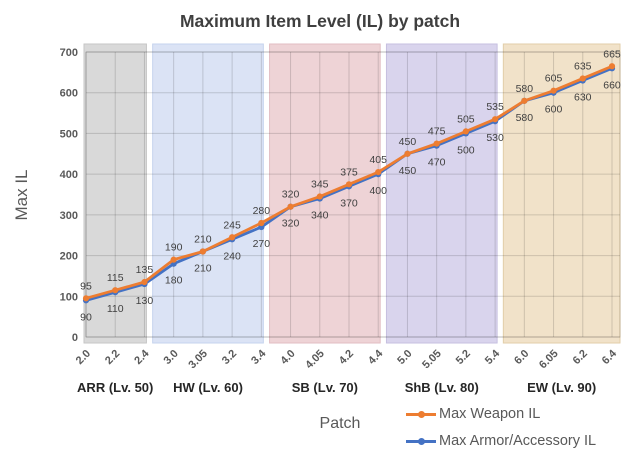  I want to click on data-label: 370, so click(349, 203).